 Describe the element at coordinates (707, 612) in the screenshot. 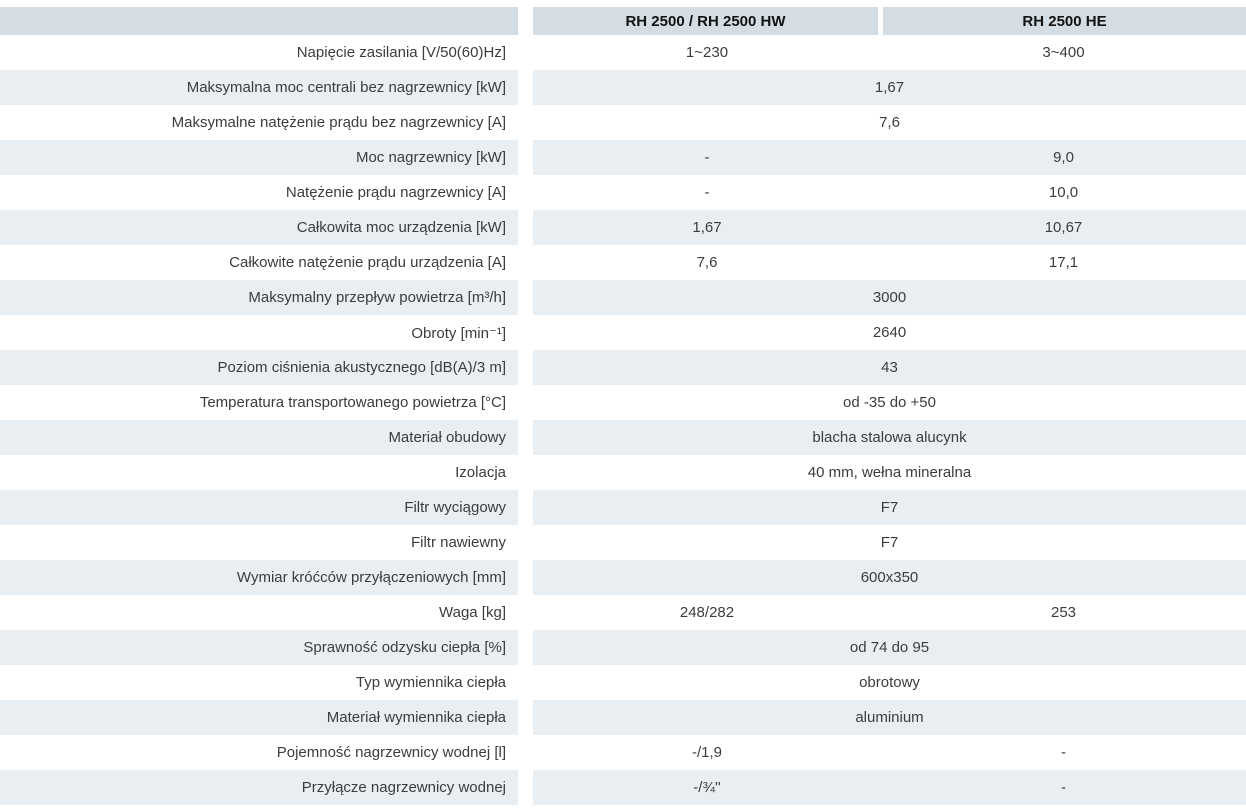

I see `row-value-col1: 248/282` at that location.